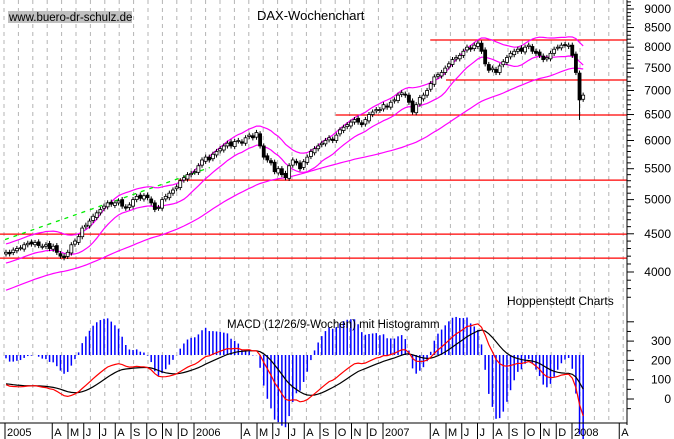 Image resolution: width=674 pixels, height=439 pixels. Describe the element at coordinates (136, 433) in the screenshot. I see `x-tick-label: S` at that location.